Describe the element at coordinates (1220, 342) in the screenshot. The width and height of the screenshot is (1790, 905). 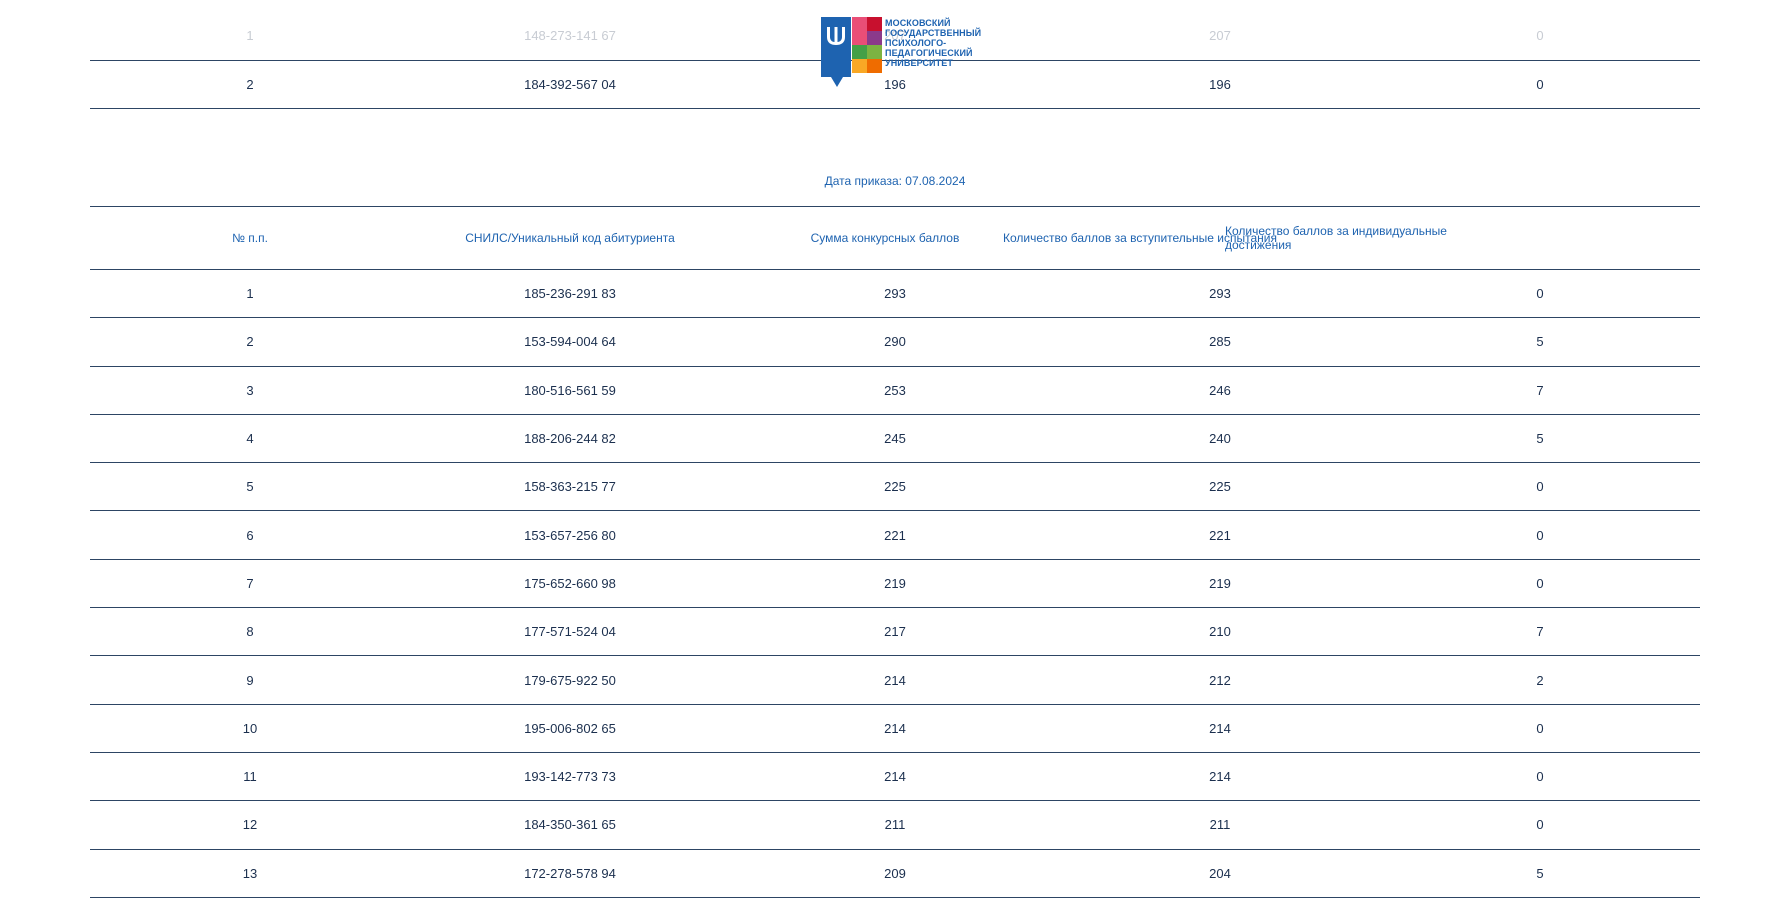
I see `exam-score-cell: 285` at that location.